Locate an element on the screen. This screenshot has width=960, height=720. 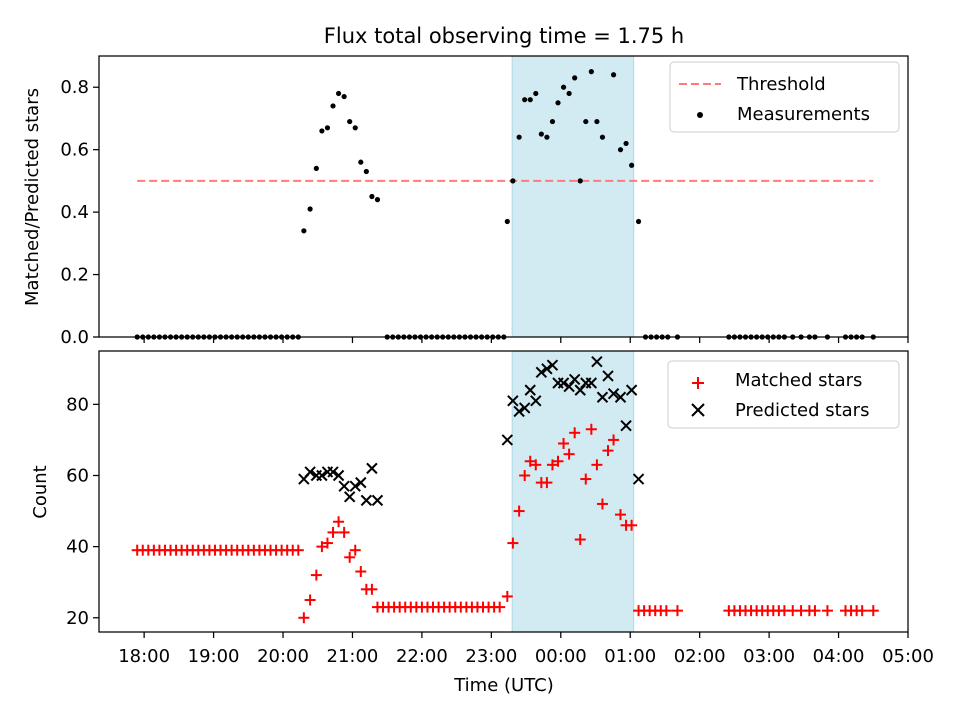
observing-window-span is located at coordinates (573, 196).